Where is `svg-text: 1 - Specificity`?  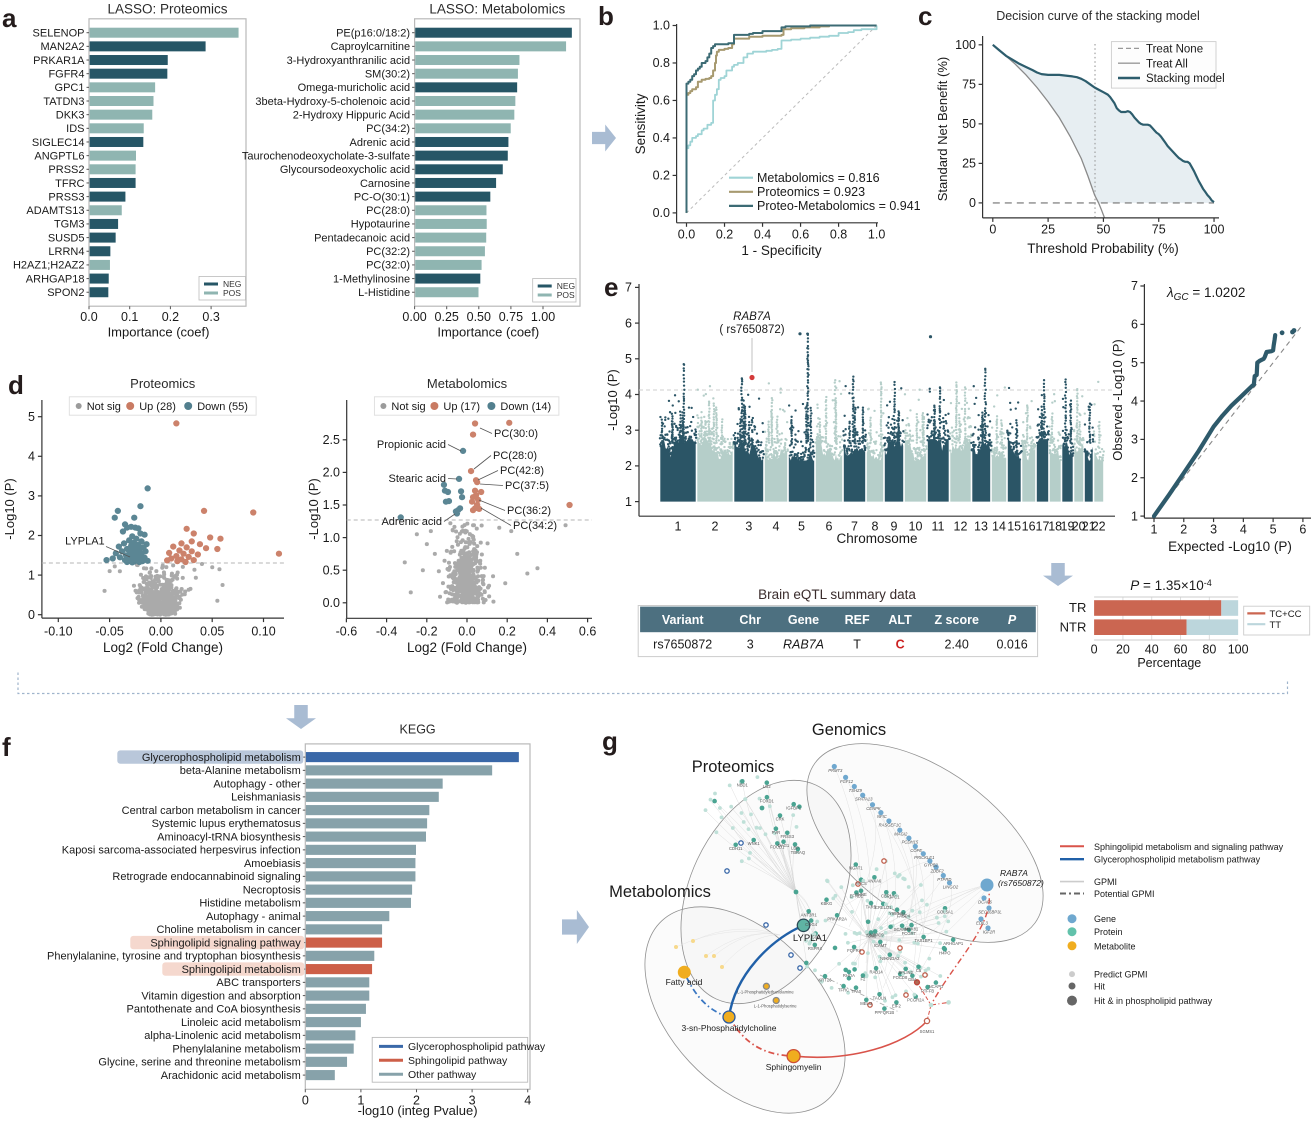 svg-text: 1 - Specificity is located at coordinates (781, 250).